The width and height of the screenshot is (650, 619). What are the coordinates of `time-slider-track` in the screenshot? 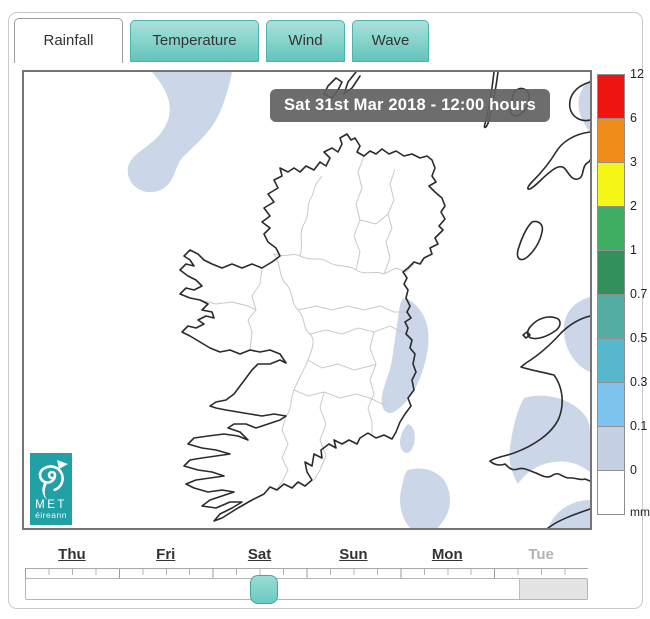 It's located at (306, 589).